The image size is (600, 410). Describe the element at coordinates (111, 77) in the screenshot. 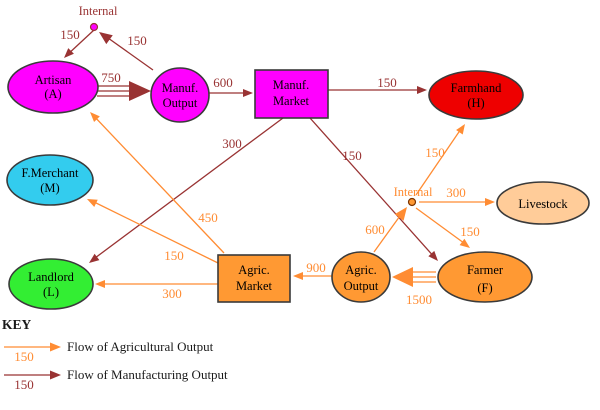

I see `flow-value: 750` at that location.